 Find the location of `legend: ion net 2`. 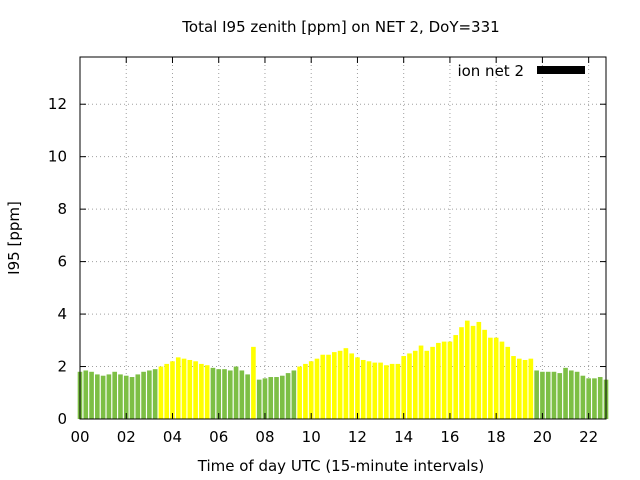

legend: ion net 2 is located at coordinates (521, 71).